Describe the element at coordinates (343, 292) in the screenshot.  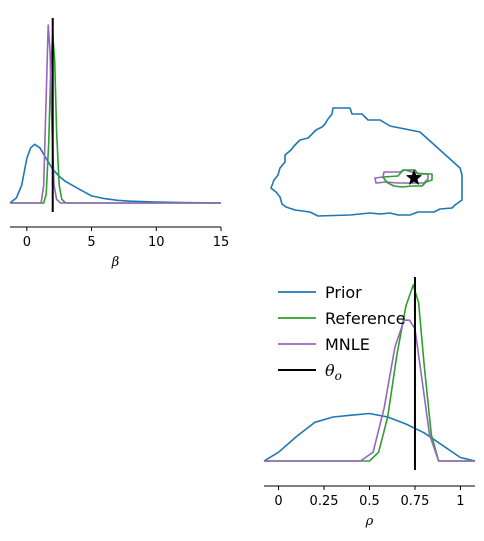
I see `legend-label: Prior` at that location.